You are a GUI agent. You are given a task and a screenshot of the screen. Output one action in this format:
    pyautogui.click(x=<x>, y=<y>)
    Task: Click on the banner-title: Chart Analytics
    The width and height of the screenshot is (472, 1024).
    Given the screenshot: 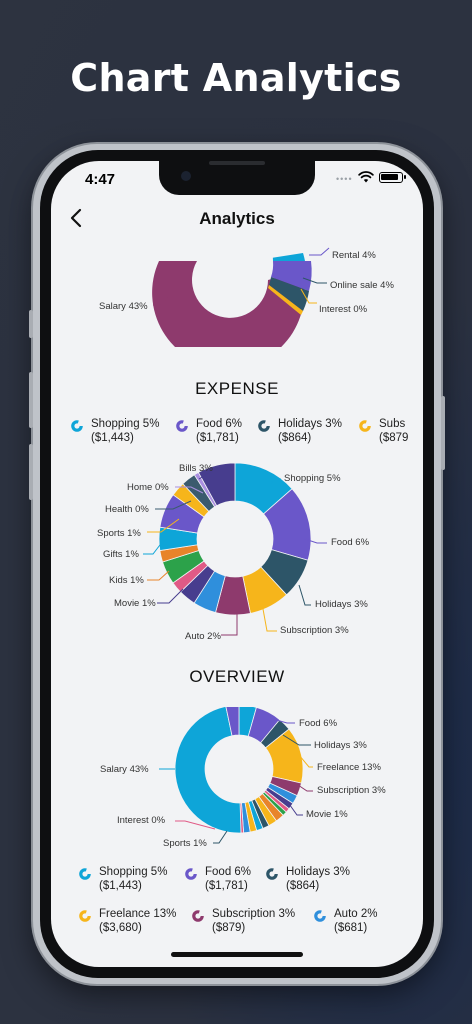 What is the action you would take?
    pyautogui.click(x=236, y=78)
    